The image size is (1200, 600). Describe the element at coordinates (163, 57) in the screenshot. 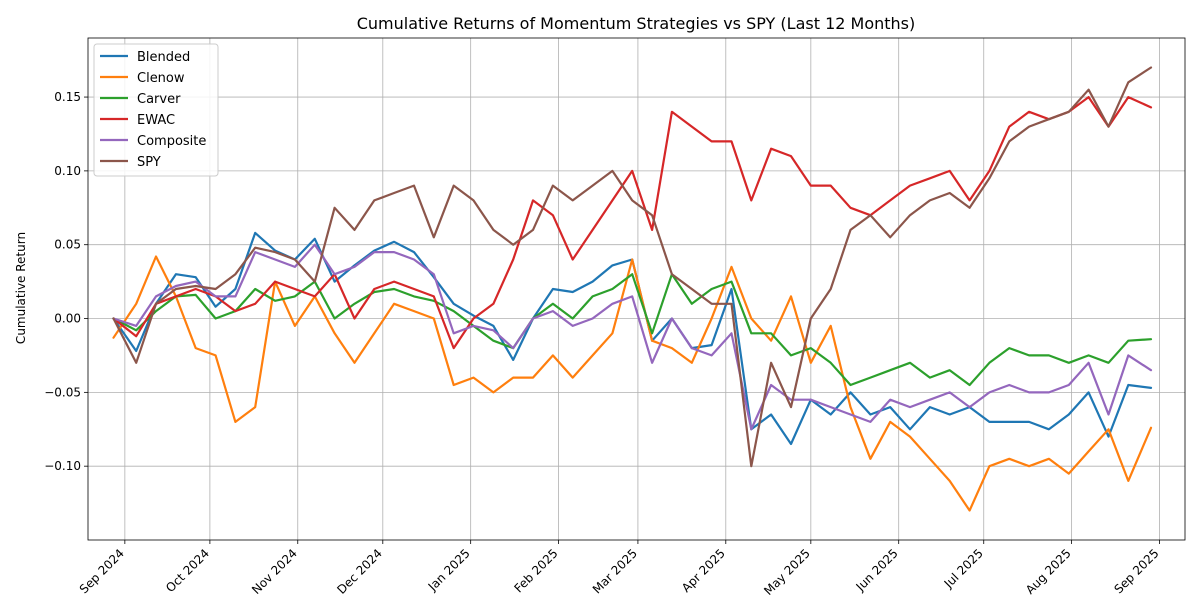

I see `legend-label: Blended` at that location.